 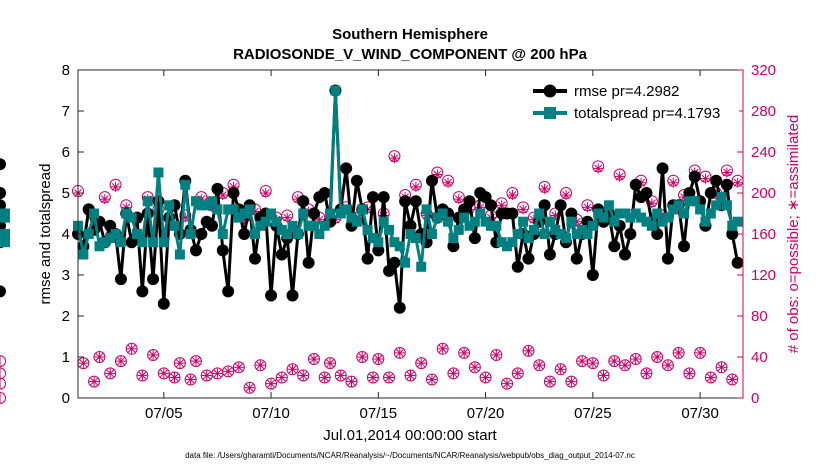 What do you see at coordinates (633, 102) in the screenshot?
I see `legend-box` at bounding box center [633, 102].